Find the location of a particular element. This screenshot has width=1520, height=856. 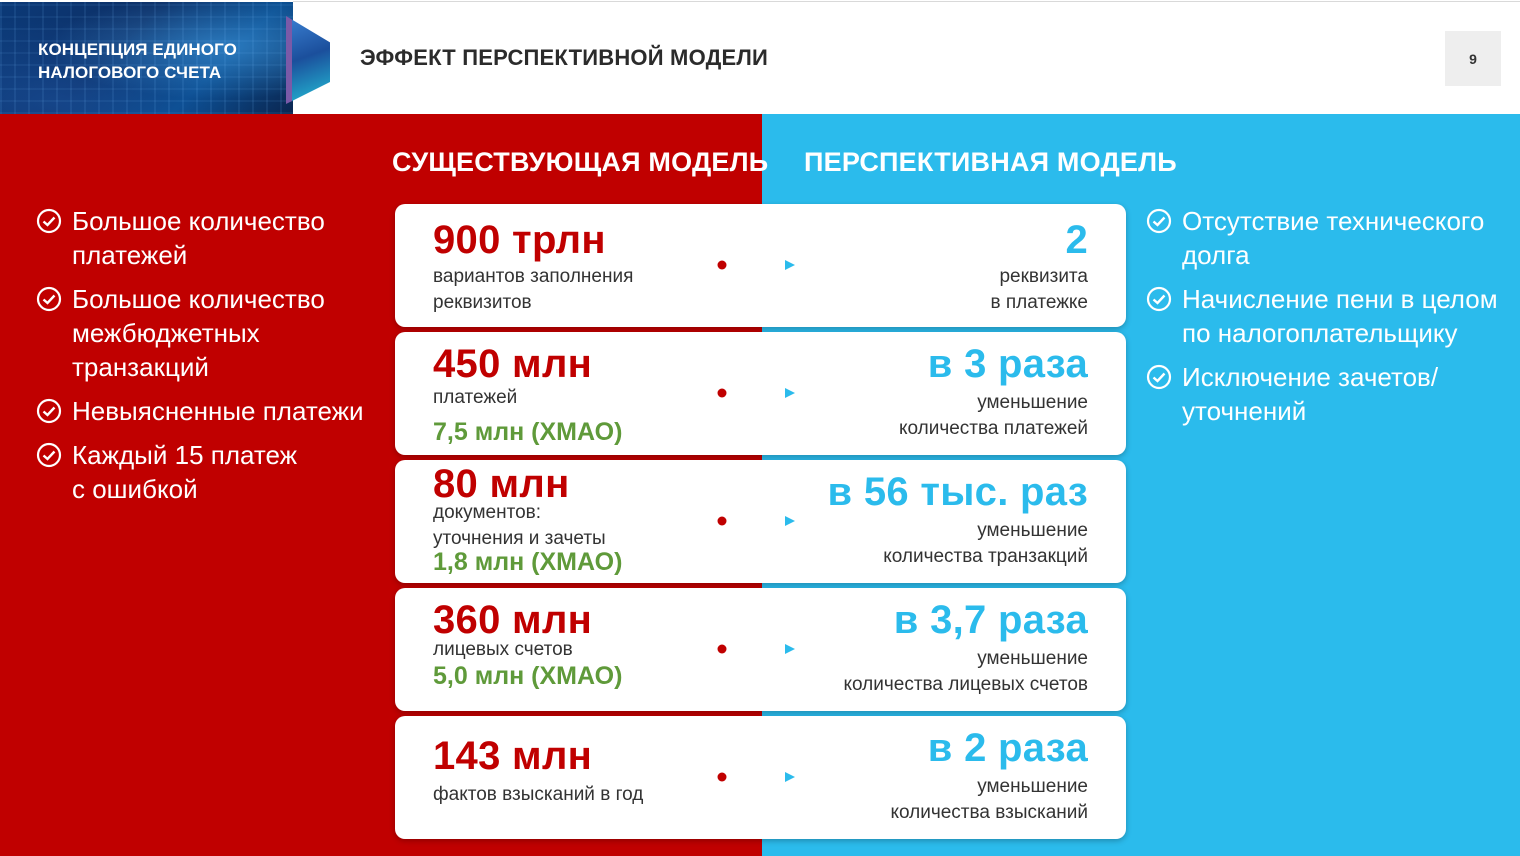

perspective-description: уменьшение количества платежей is located at coordinates (993, 416).